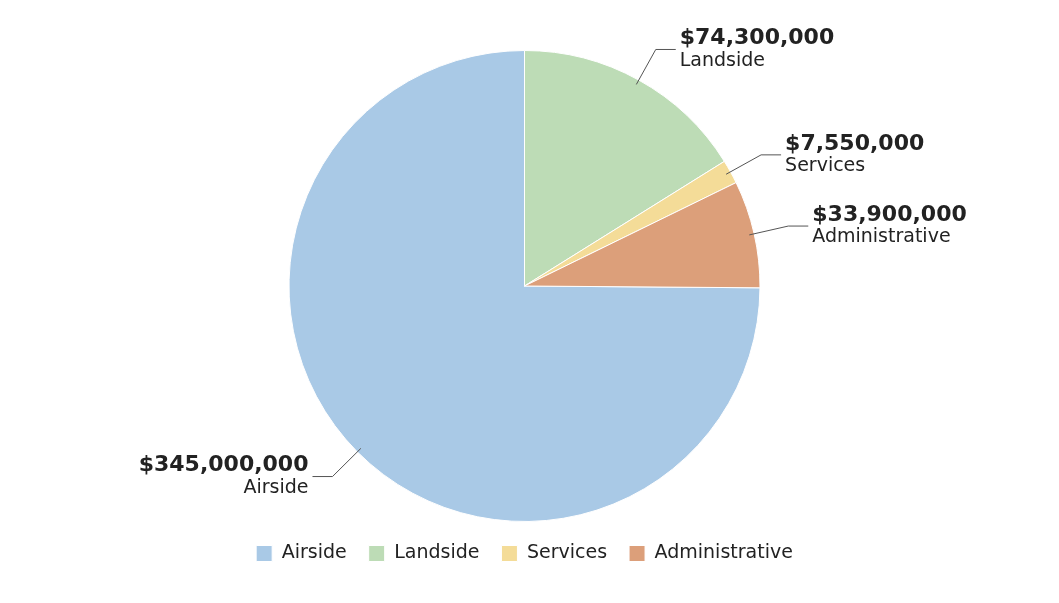  What do you see at coordinates (825, 164) in the screenshot?
I see `slice-label: Services` at bounding box center [825, 164].